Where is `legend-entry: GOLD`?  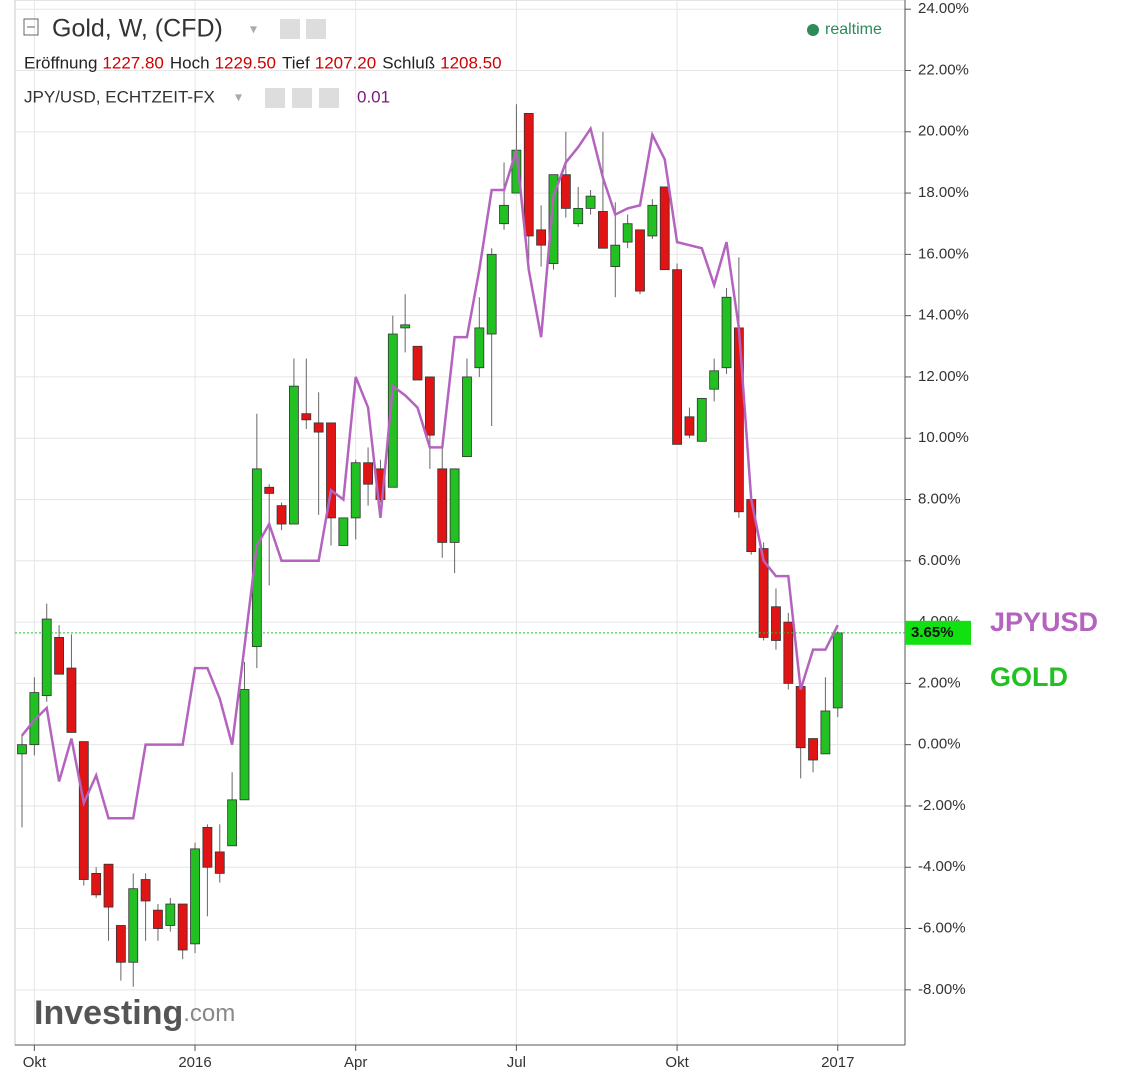
legend-entry: GOLD is located at coordinates (1029, 677).